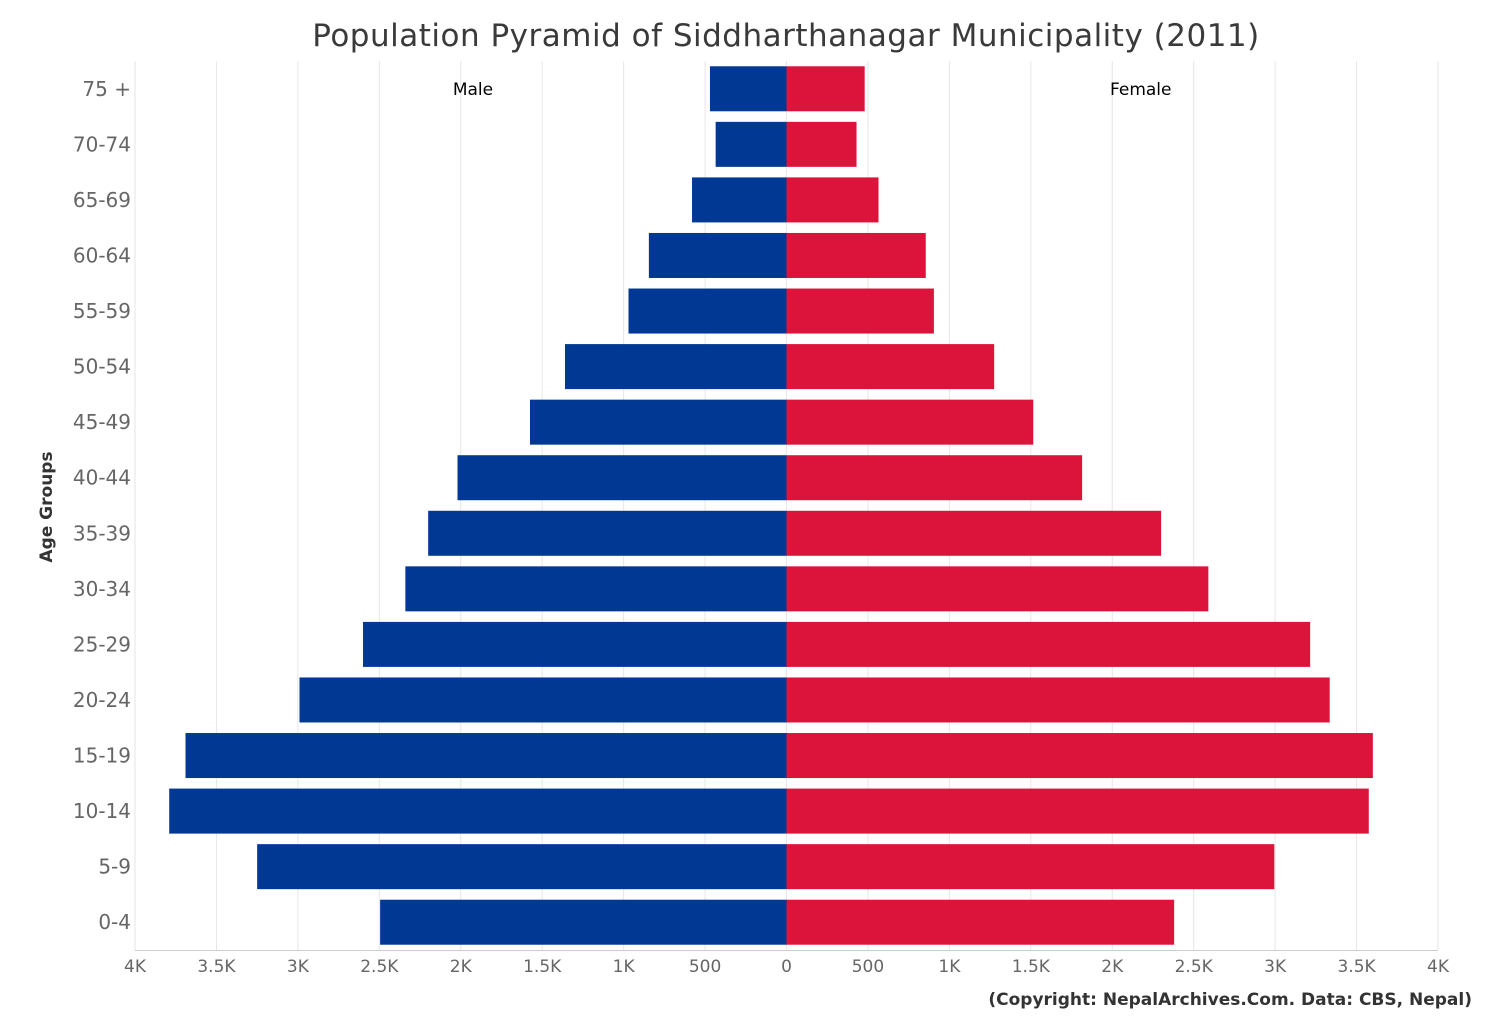  Describe the element at coordinates (102, 811) in the screenshot. I see `y-tick-label: 10-14` at that location.